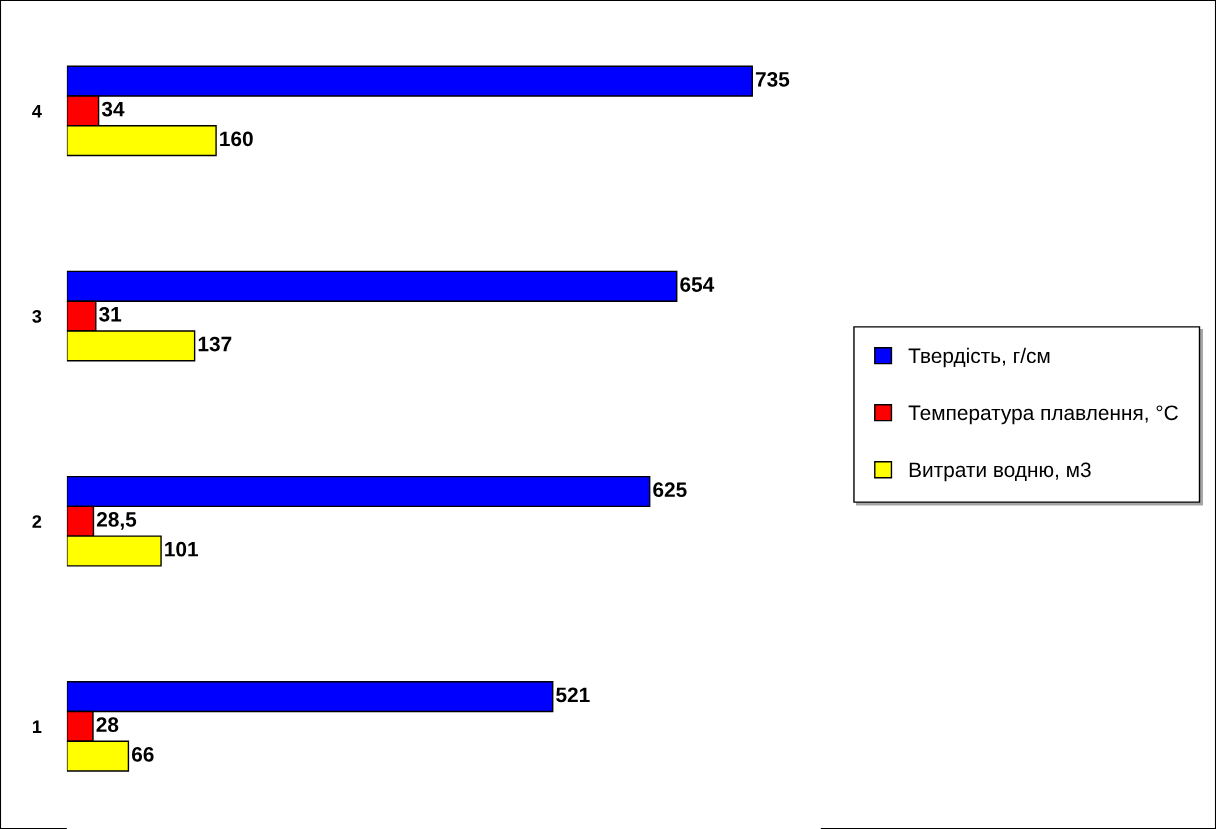 Image resolution: width=1216 pixels, height=829 pixels. Describe the element at coordinates (979, 357) in the screenshot. I see `legend-label: Твердість, г/см` at that location.